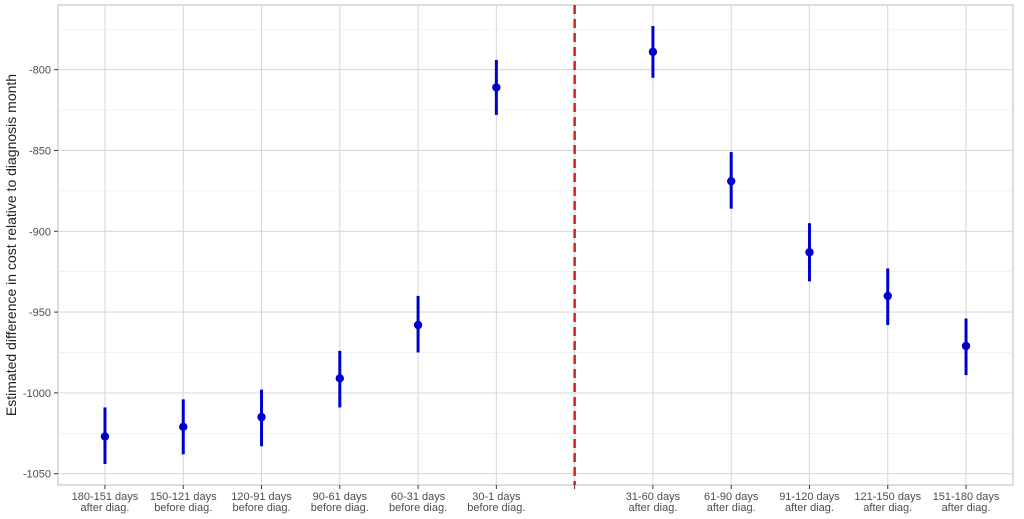  What do you see at coordinates (653, 497) in the screenshot?
I see `x-tick-label-line: 31-60 days` at bounding box center [653, 497].